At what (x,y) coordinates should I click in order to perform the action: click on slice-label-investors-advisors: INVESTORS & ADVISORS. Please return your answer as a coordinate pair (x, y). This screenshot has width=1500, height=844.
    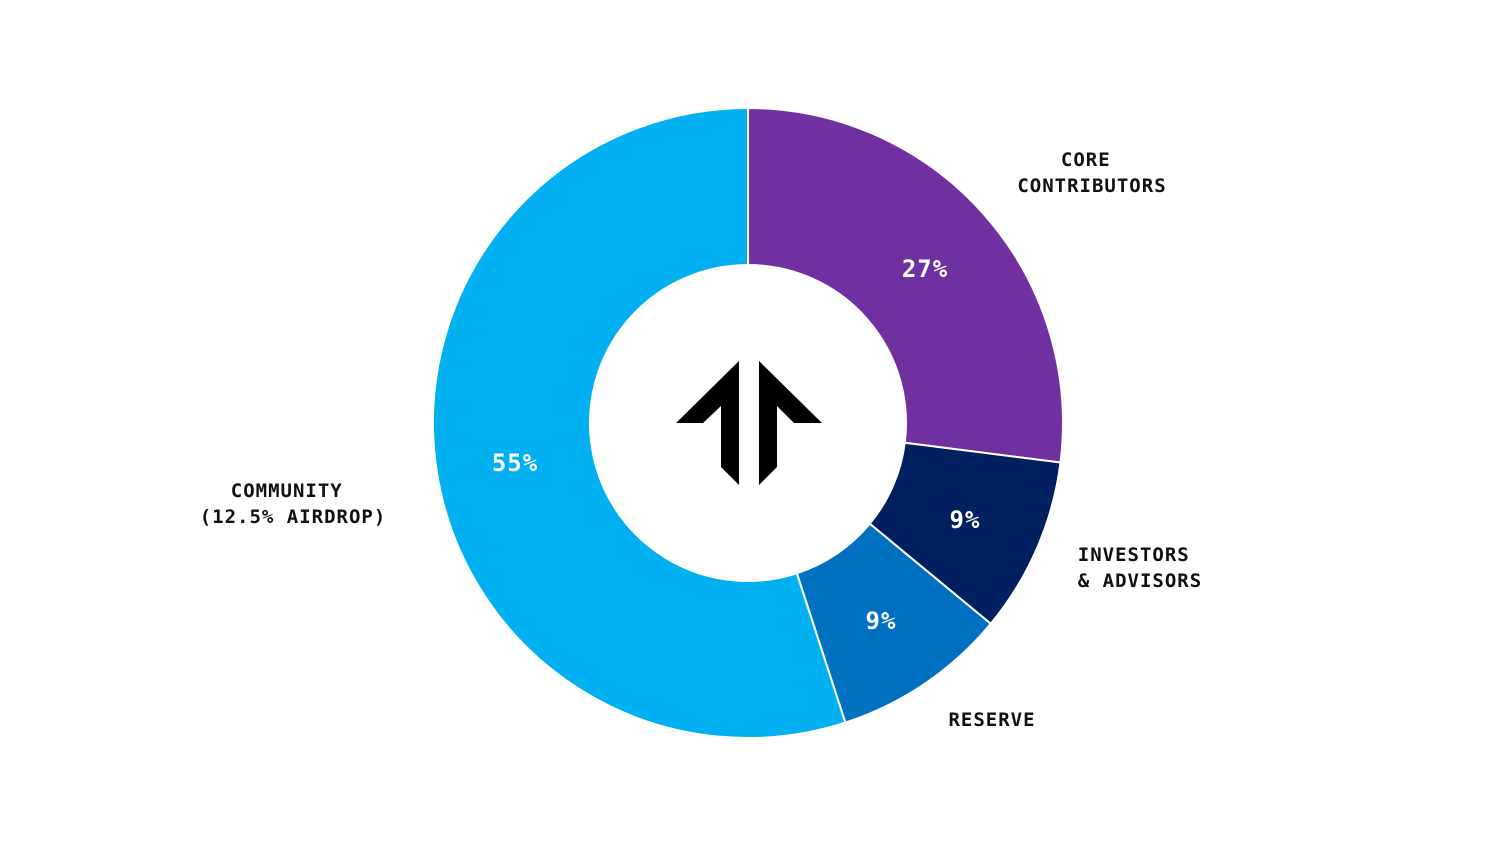
    Looking at the image, I should click on (1140, 568).